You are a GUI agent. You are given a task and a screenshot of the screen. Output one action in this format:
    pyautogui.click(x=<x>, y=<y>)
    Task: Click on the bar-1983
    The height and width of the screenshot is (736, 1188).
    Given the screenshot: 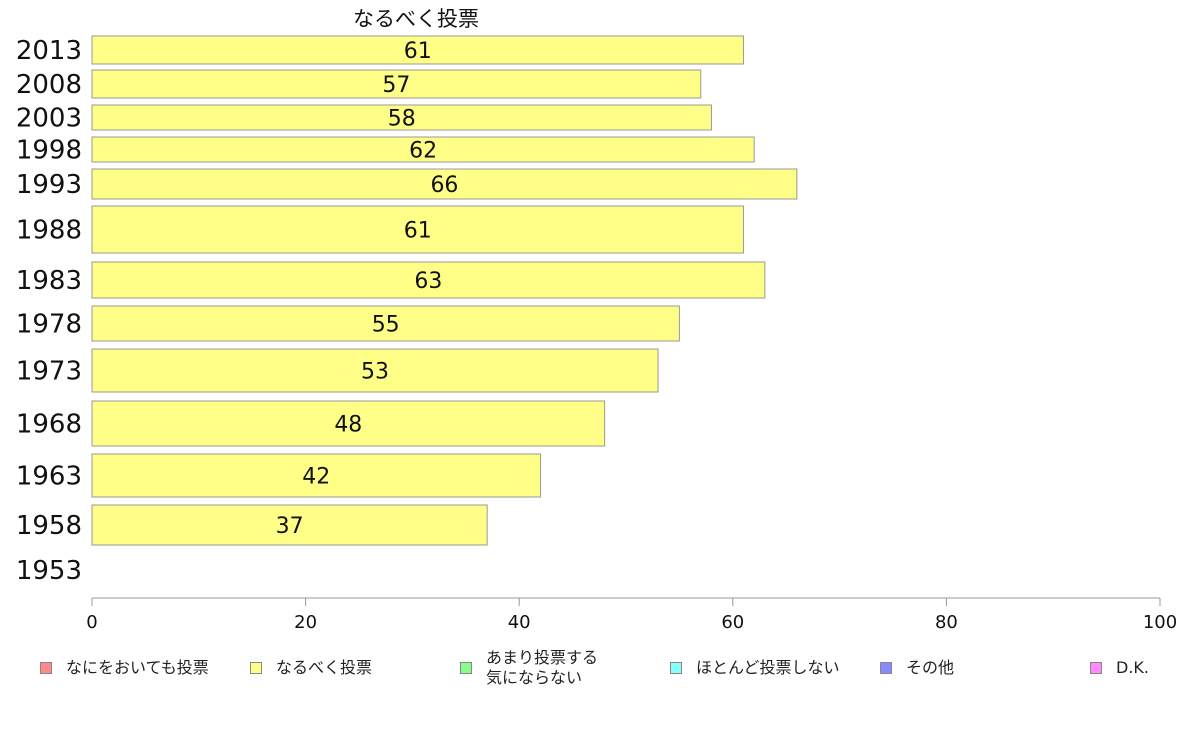 What is the action you would take?
    pyautogui.click(x=428, y=280)
    